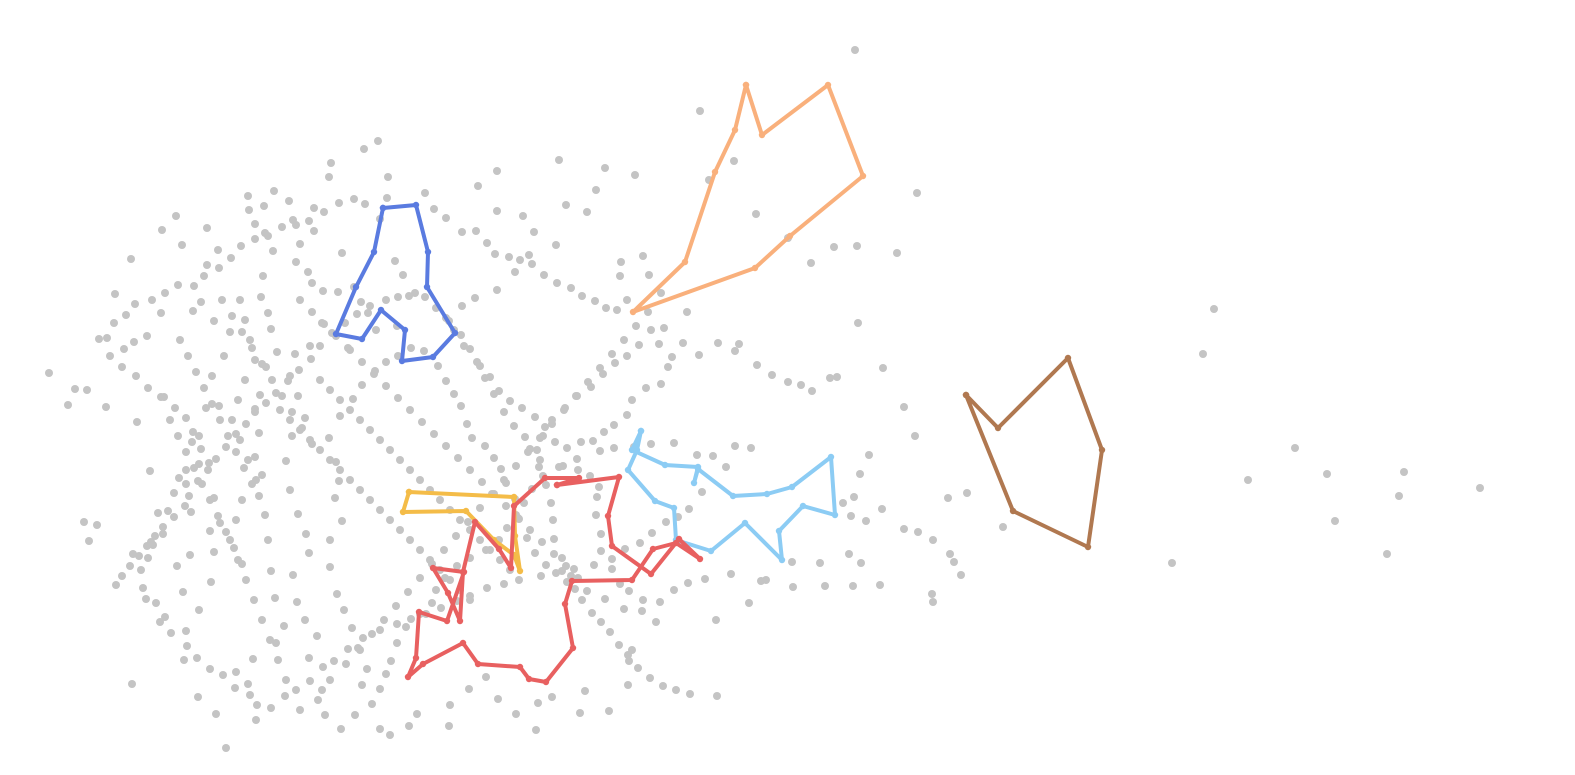 The image size is (1575, 775). What do you see at coordinates (1034, 452) in the screenshot?
I see `trace-line` at bounding box center [1034, 452].